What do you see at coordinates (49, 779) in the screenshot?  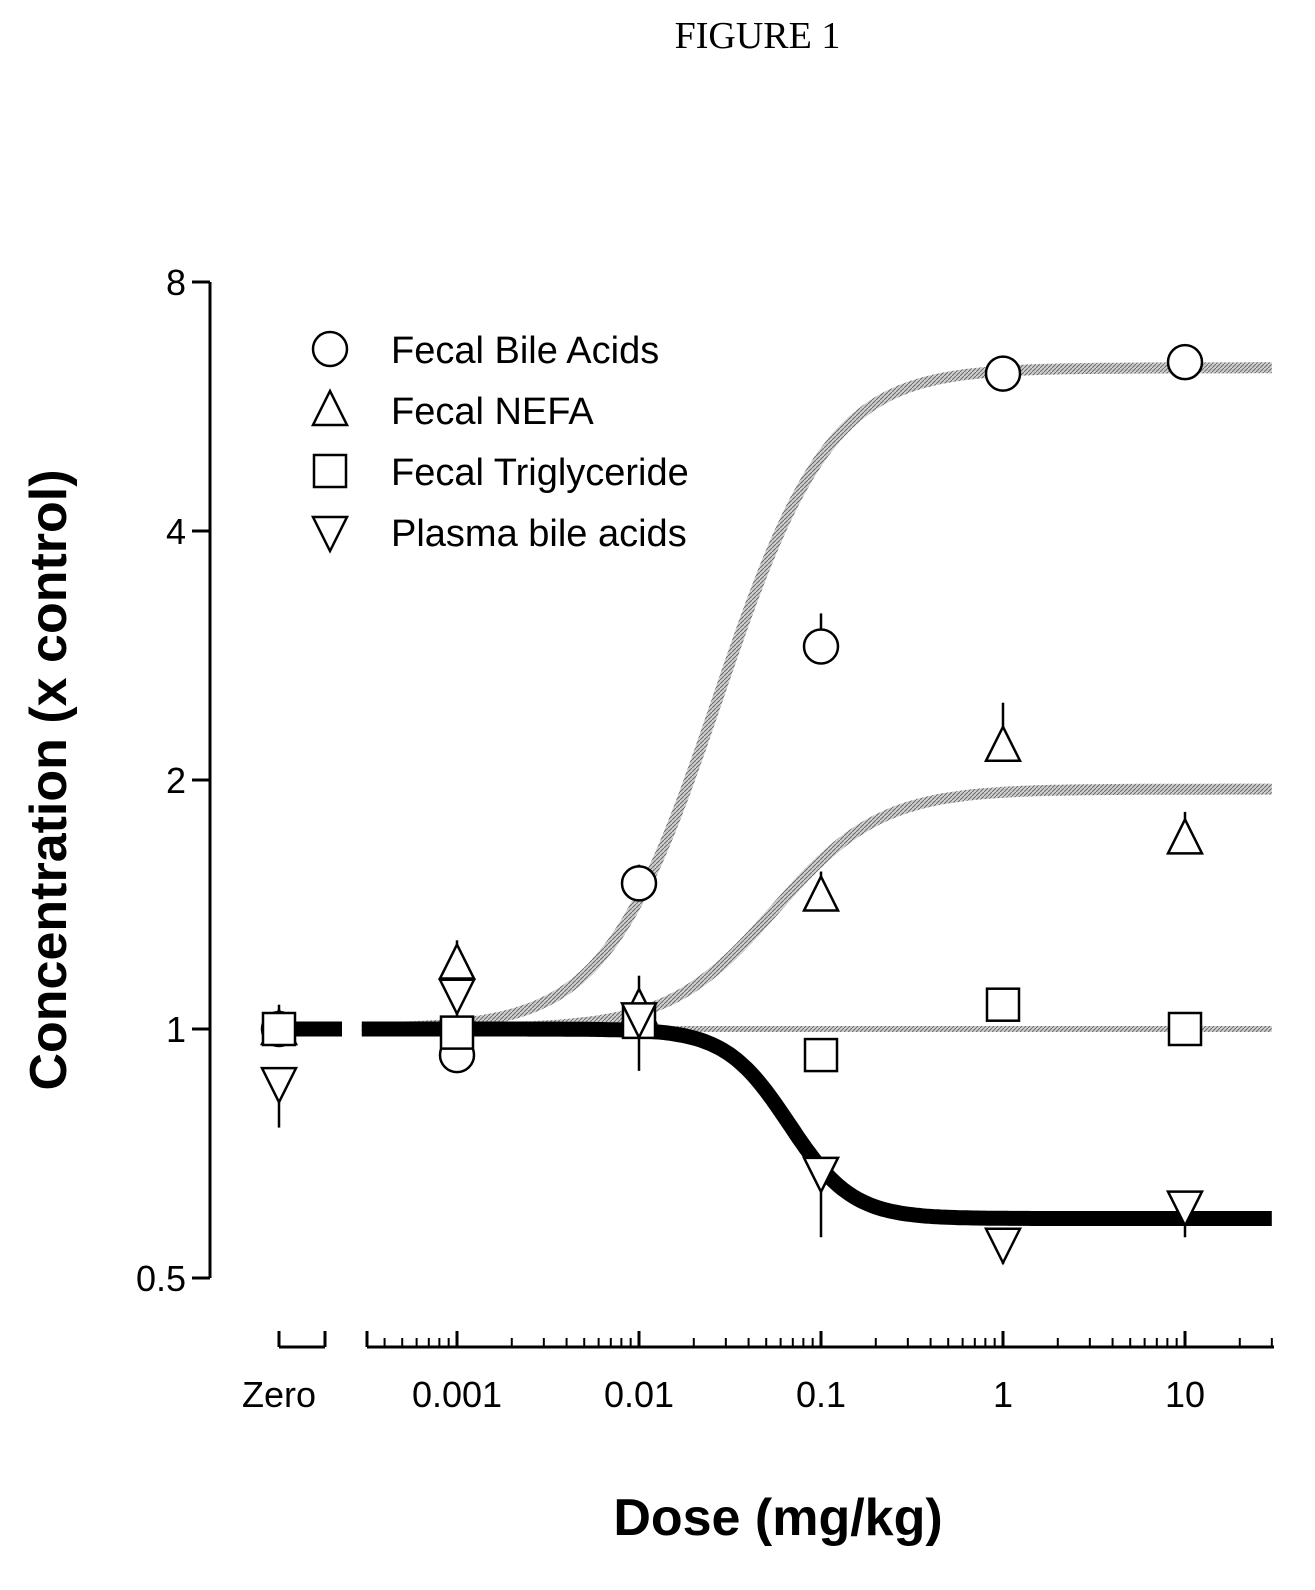 I see `y-axis-title: Concentration (x control)` at bounding box center [49, 779].